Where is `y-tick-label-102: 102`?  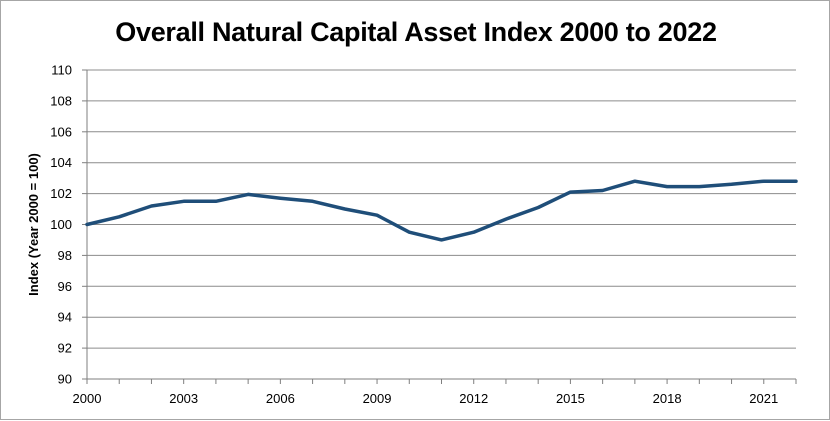
y-tick-label-102: 102 is located at coordinates (61, 193).